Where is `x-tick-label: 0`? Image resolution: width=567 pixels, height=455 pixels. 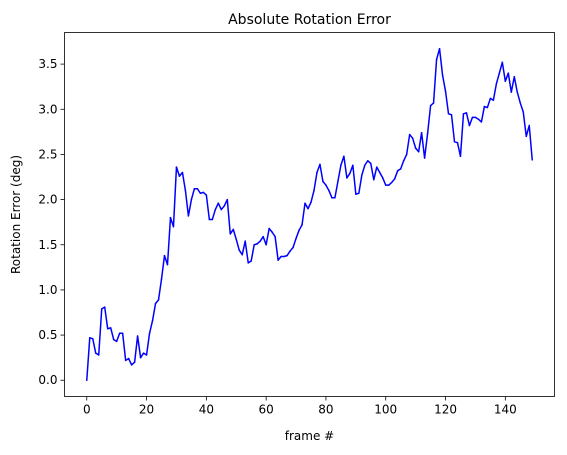
x-tick-label: 0 is located at coordinates (87, 410).